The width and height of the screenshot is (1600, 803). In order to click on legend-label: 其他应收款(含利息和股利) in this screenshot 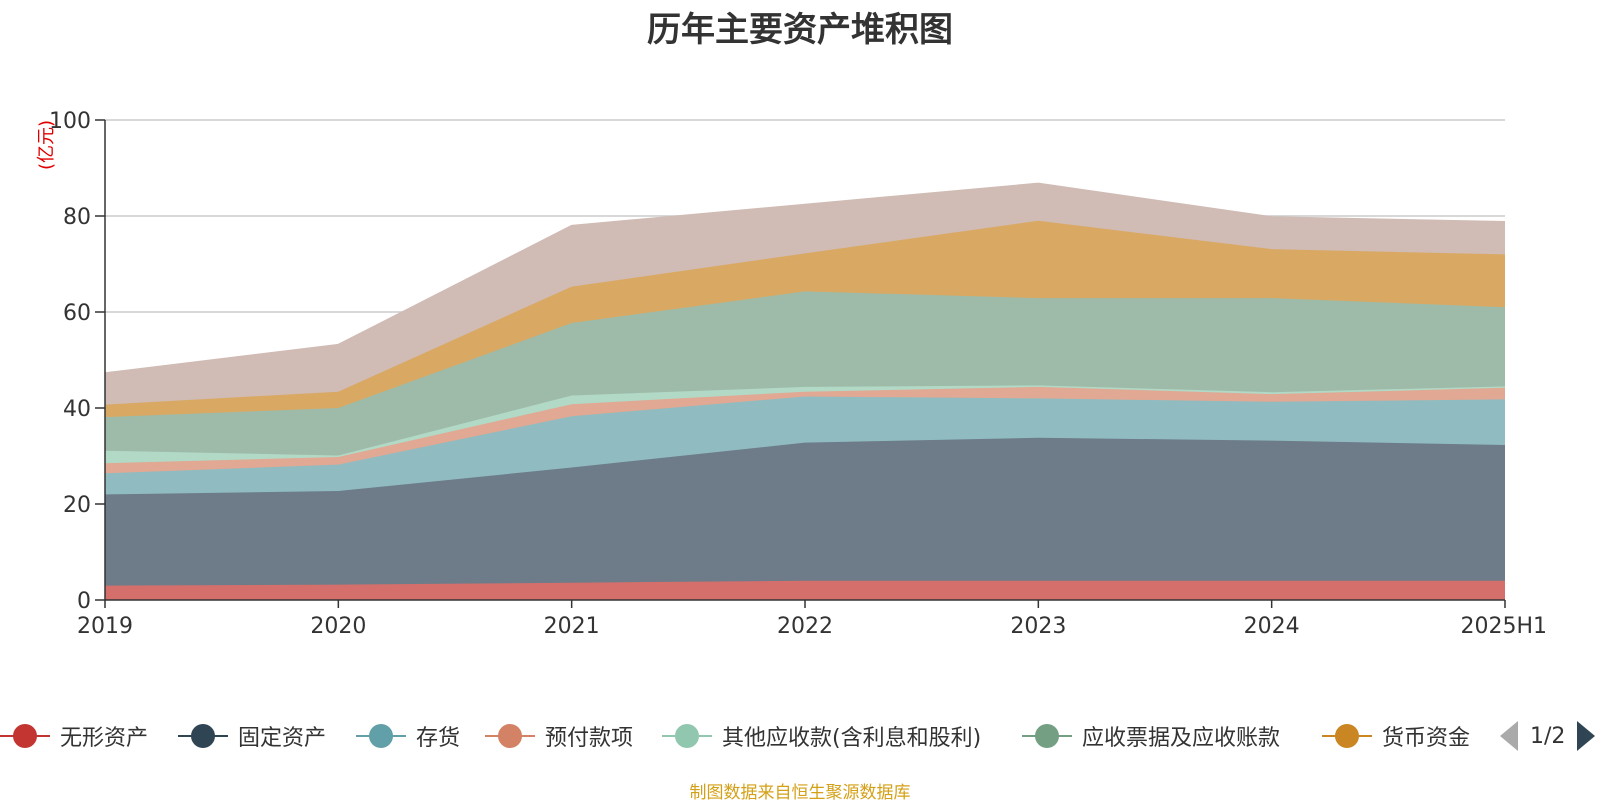, I will do `click(852, 738)`.